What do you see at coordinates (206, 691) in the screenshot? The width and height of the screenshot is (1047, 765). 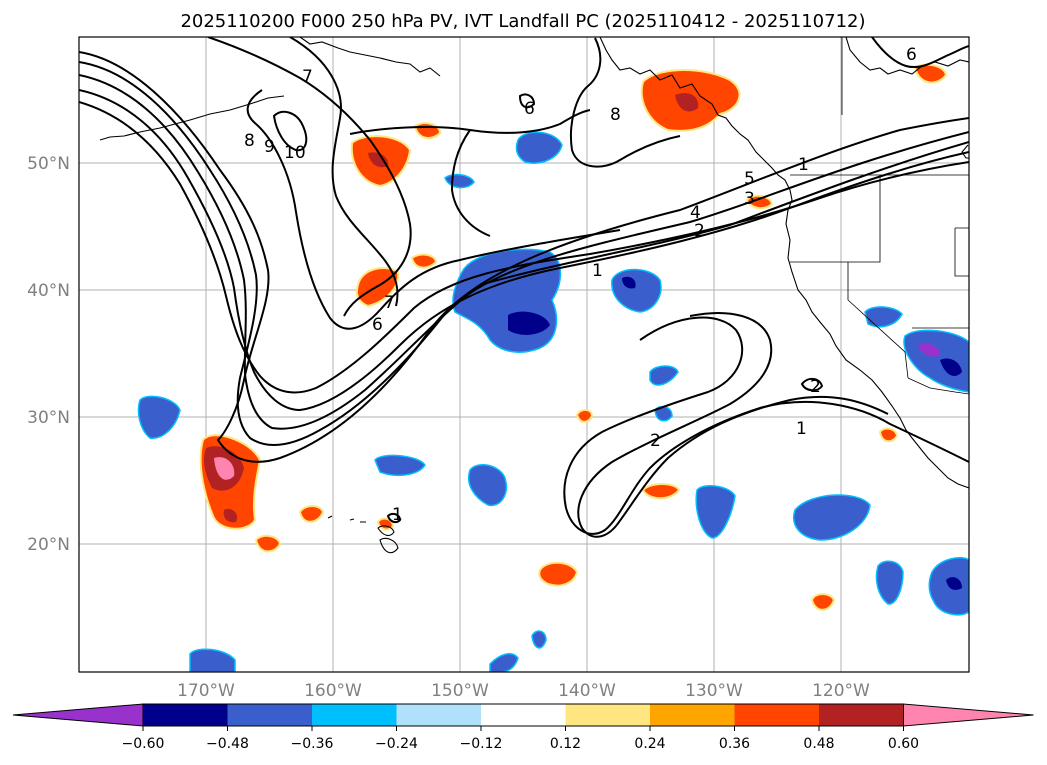 I see `lon-label-170w: 170°W` at bounding box center [206, 691].